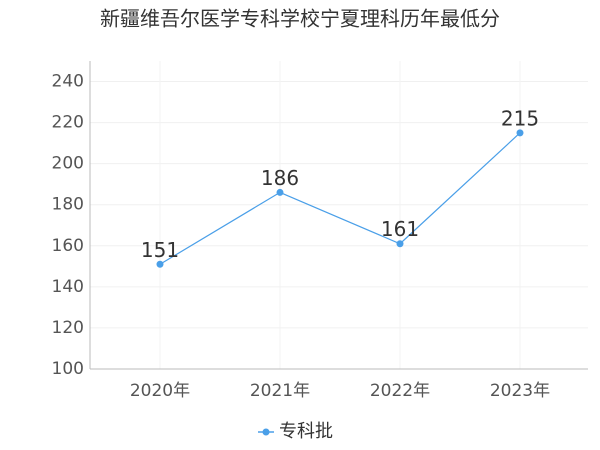 This screenshot has height=450, width=600. Describe the element at coordinates (280, 178) in the screenshot. I see `data-label: 186` at that location.